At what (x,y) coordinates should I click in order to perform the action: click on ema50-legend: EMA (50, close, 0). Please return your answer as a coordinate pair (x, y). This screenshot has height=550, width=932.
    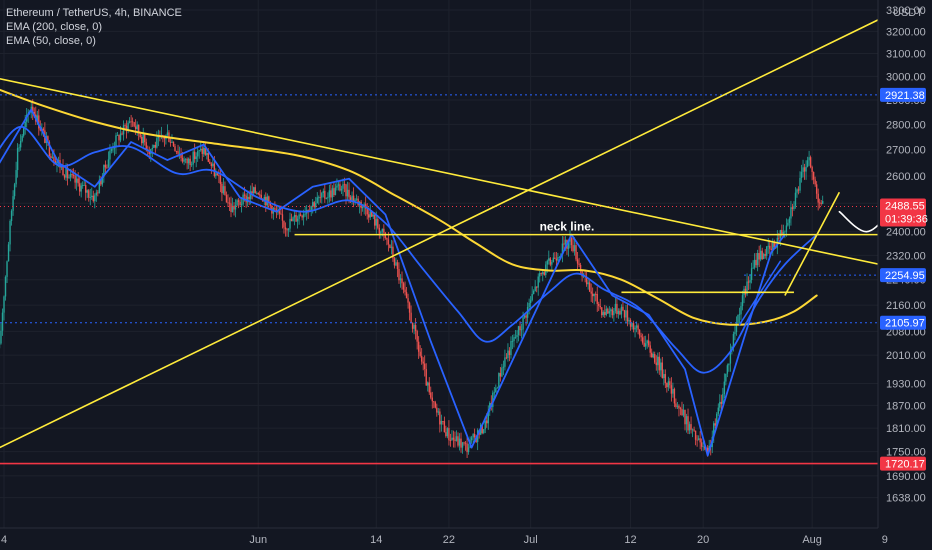
    Looking at the image, I should click on (51, 41).